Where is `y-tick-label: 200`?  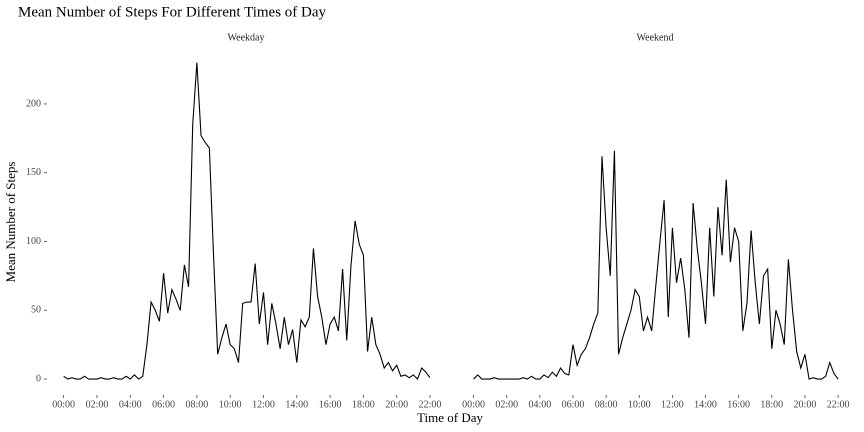 y-tick-label: 200 is located at coordinates (33, 103).